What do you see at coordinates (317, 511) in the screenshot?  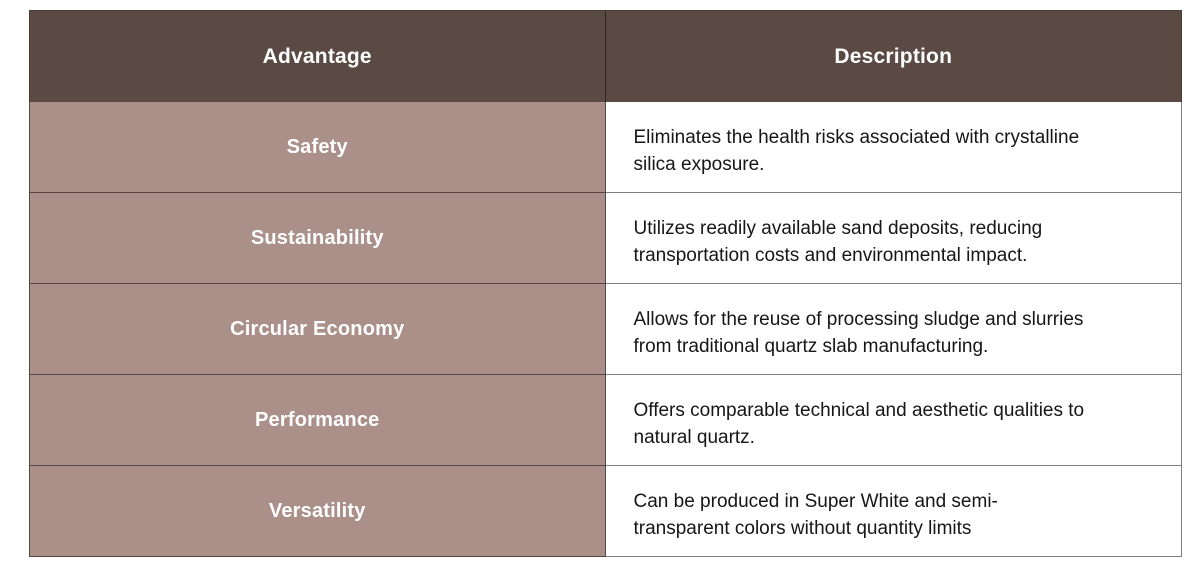 I see `advantage-cell: Versatility` at bounding box center [317, 511].